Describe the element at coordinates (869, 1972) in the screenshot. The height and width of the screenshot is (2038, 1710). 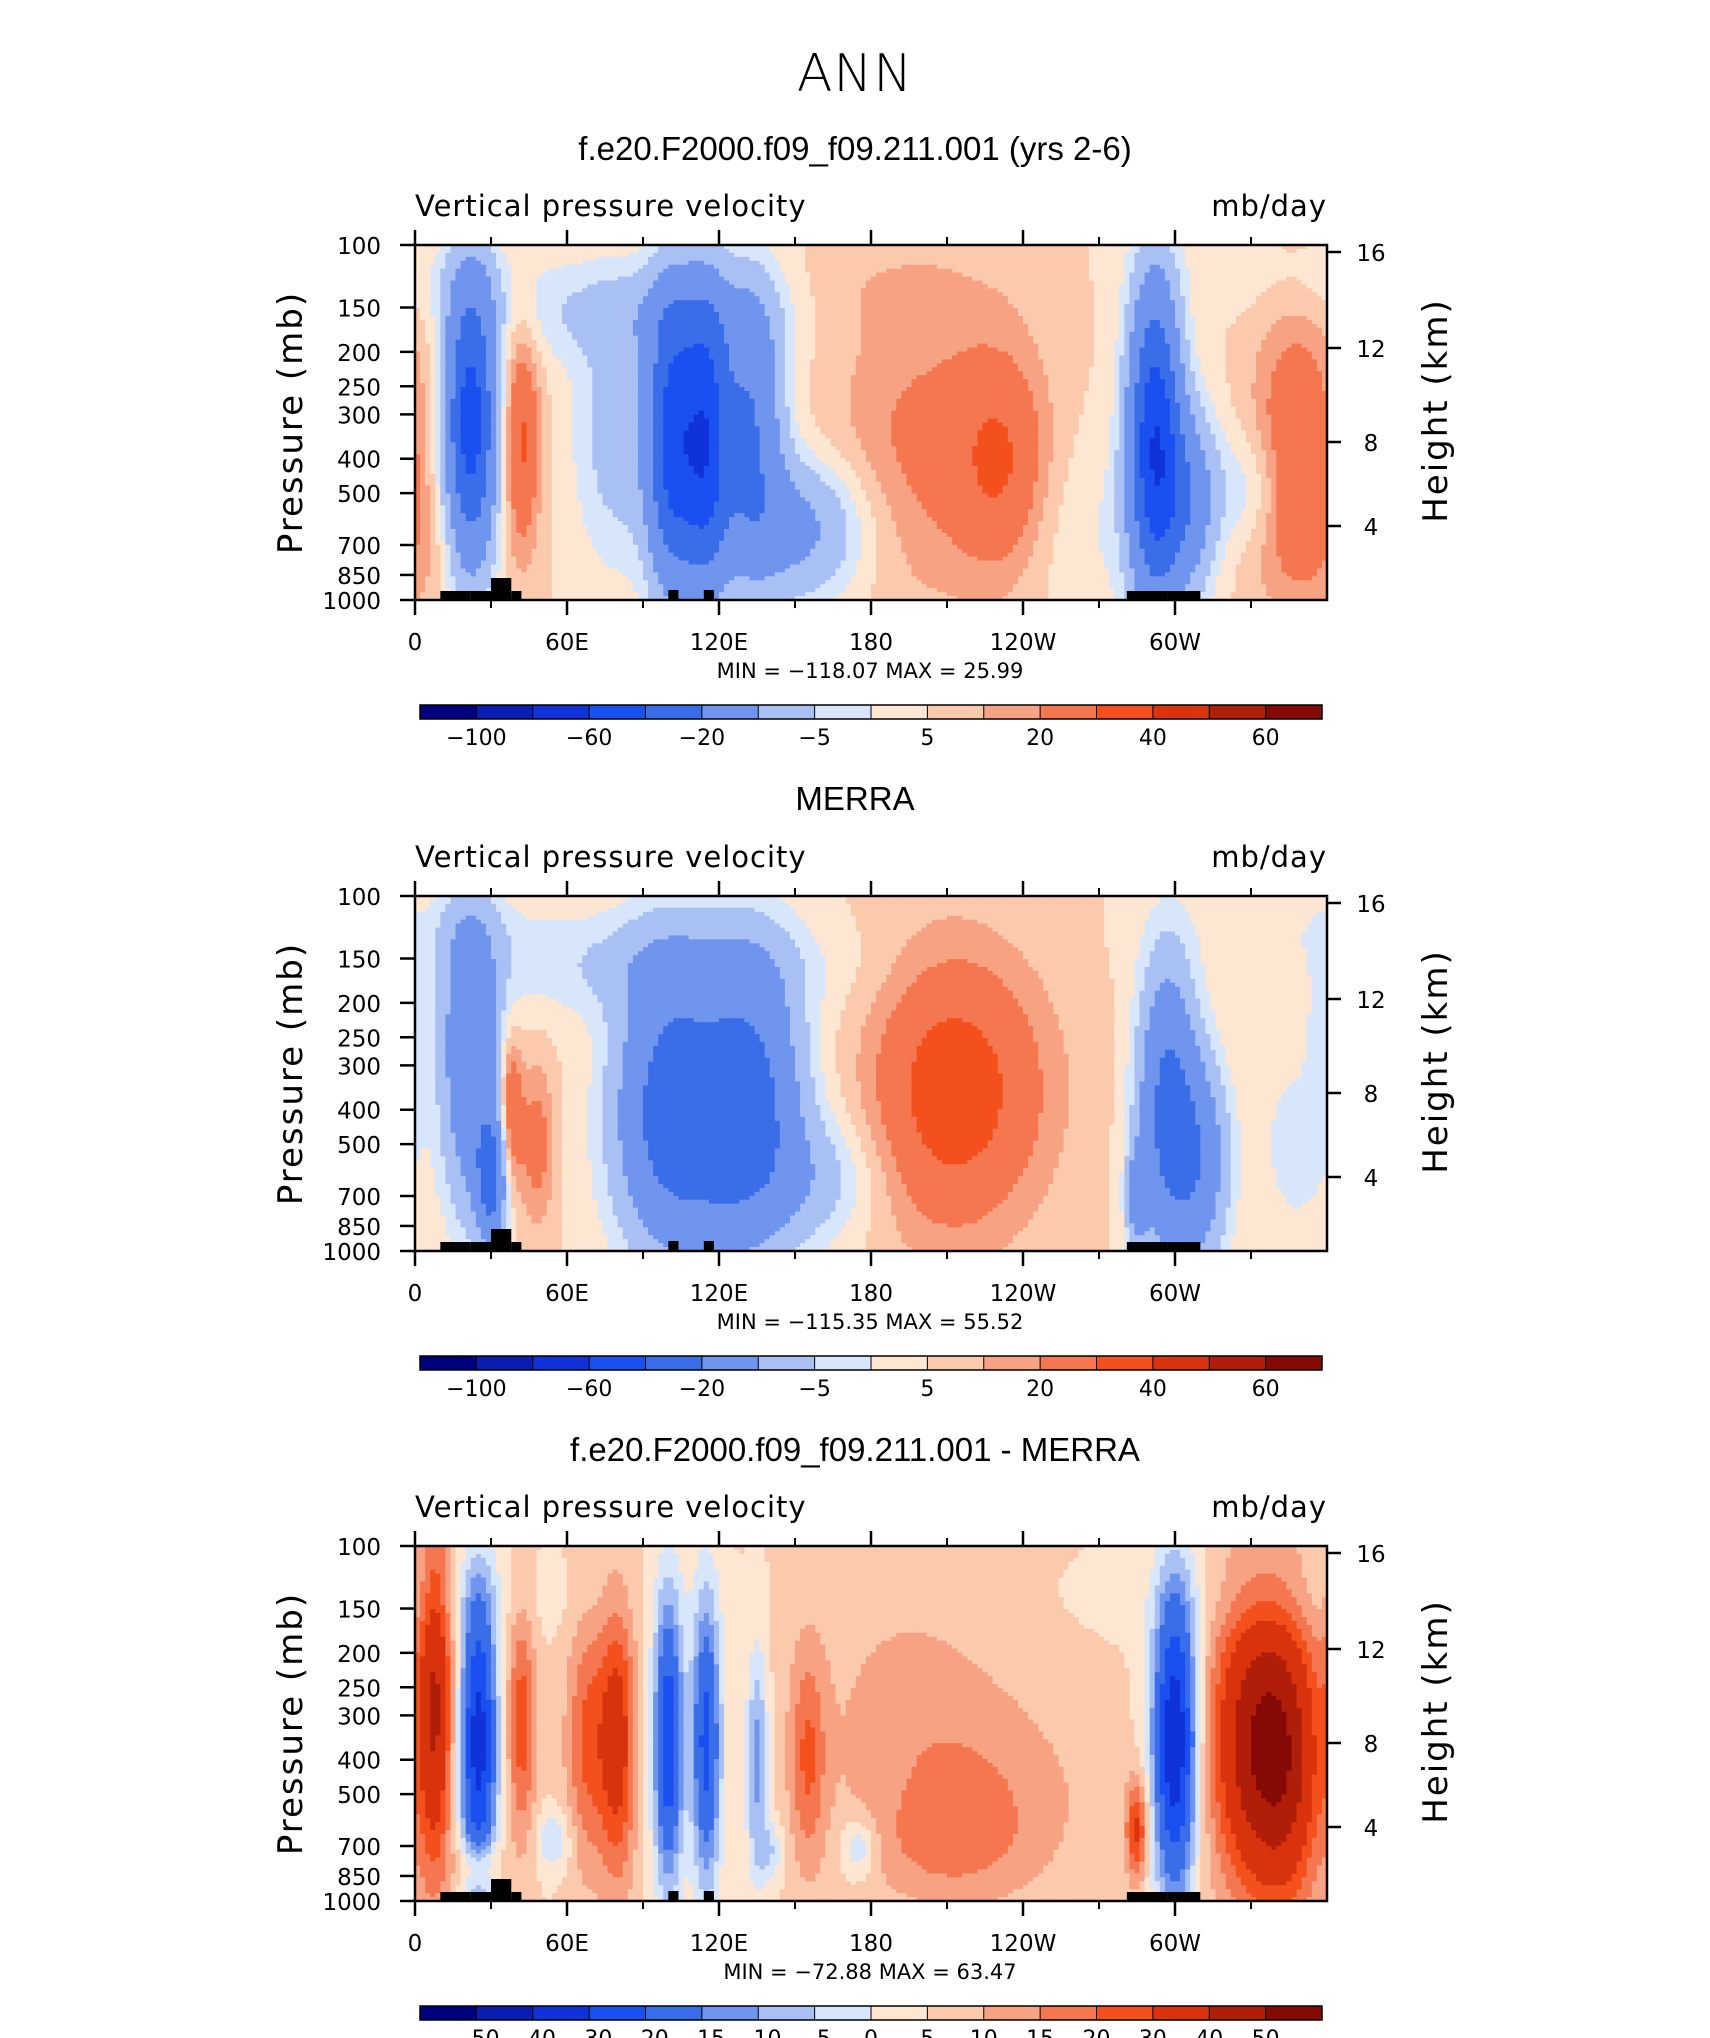
I see `min-max-label: MIN = −72.88 MAX = 63.47` at that location.